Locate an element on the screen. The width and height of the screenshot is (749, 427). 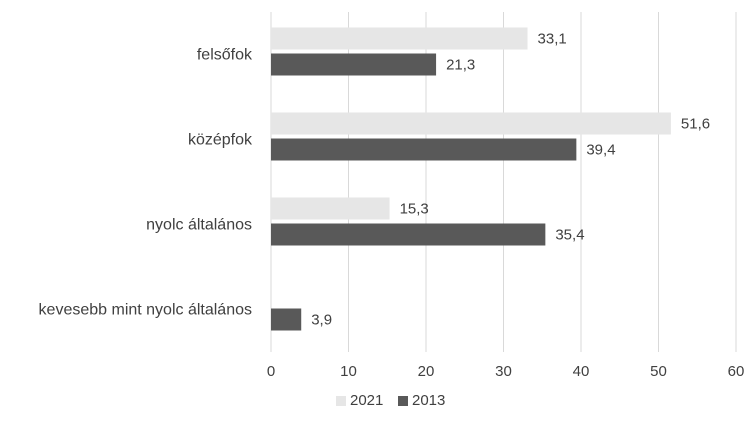
x-tick-label: 60 is located at coordinates (736, 371).